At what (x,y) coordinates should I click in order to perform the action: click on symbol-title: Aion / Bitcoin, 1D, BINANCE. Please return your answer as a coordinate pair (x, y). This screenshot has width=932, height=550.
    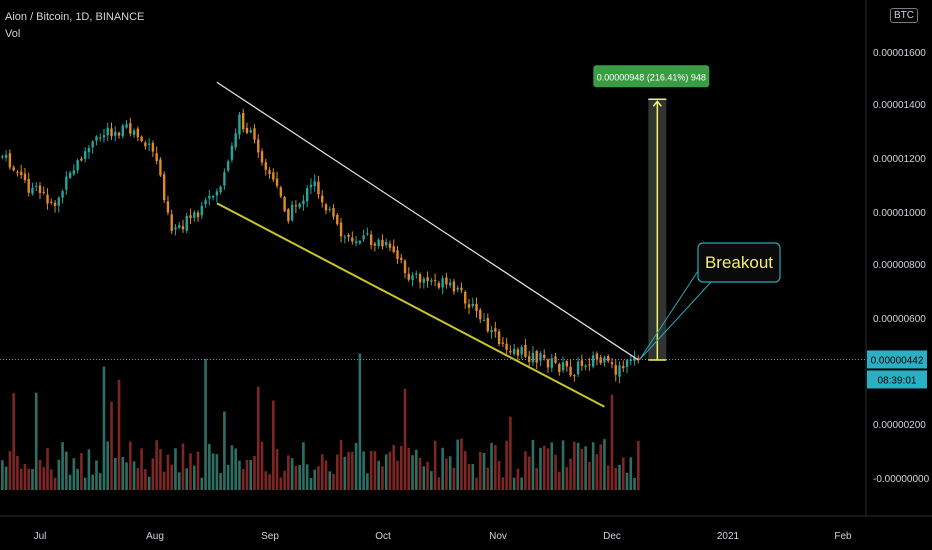
    Looking at the image, I should click on (75, 17).